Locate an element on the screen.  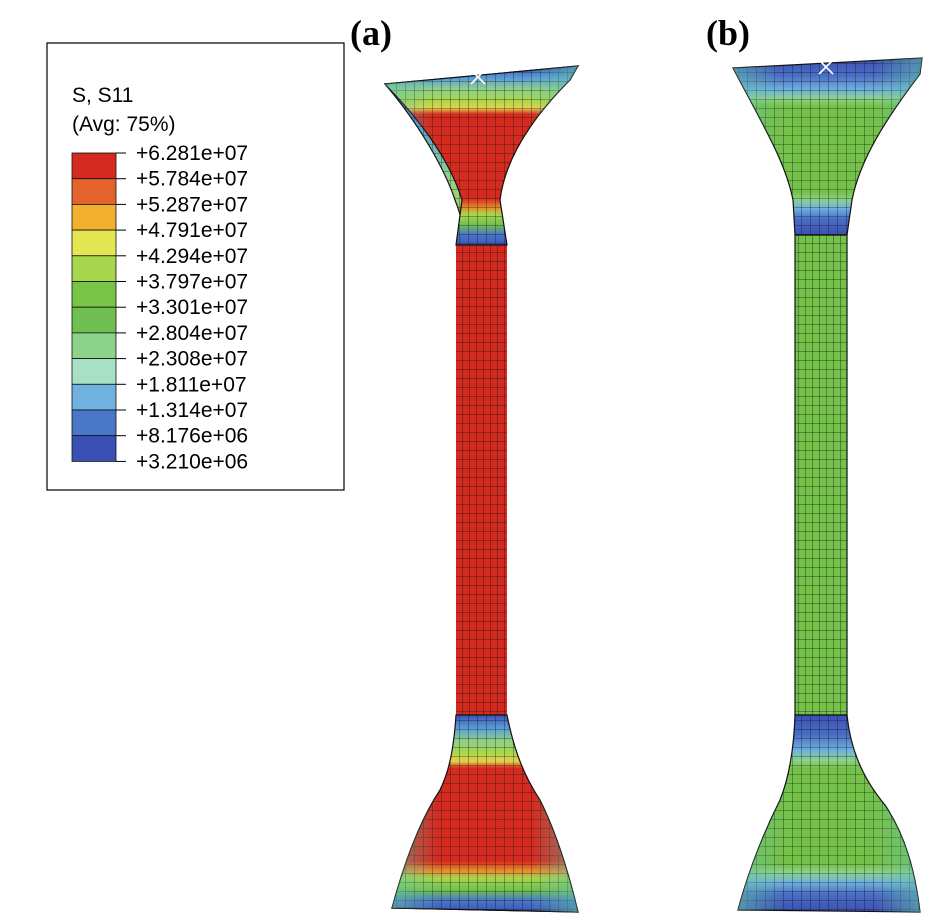
specimen-a-top-tint is located at coordinates (481, 155).